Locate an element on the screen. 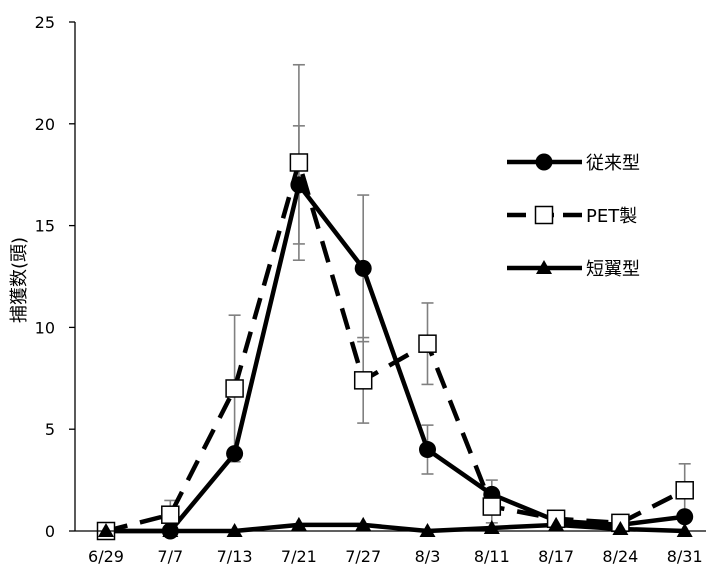 The height and width of the screenshot is (569, 707). legend-label: 短翼型 is located at coordinates (613, 269).